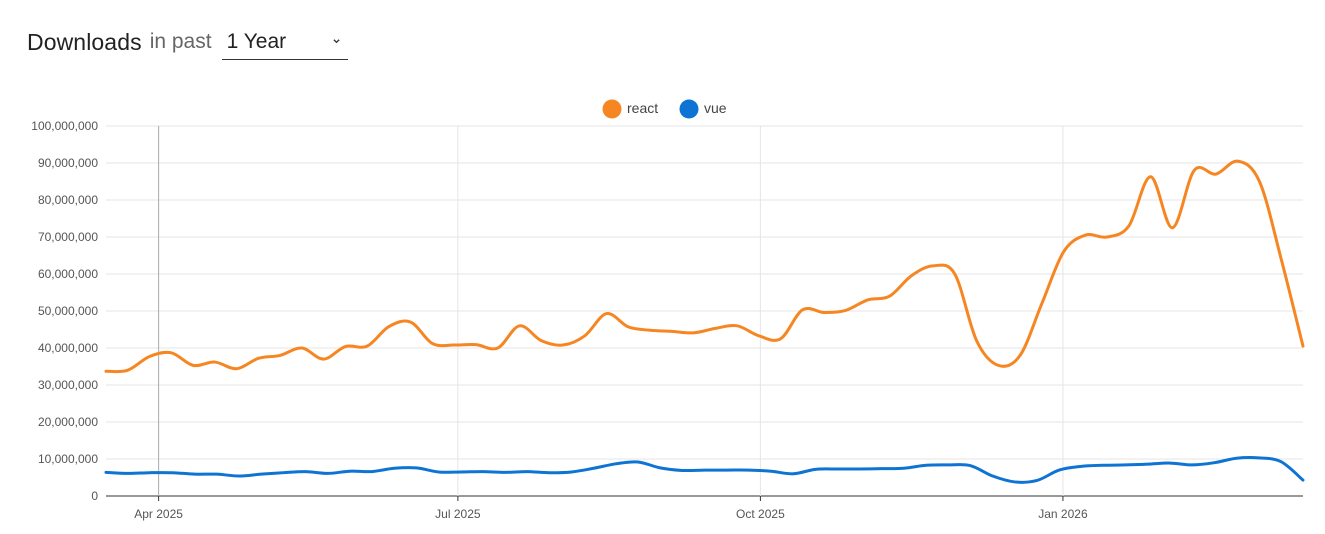  What do you see at coordinates (68, 163) in the screenshot?
I see `y-tick-label: 90,000,000` at bounding box center [68, 163].